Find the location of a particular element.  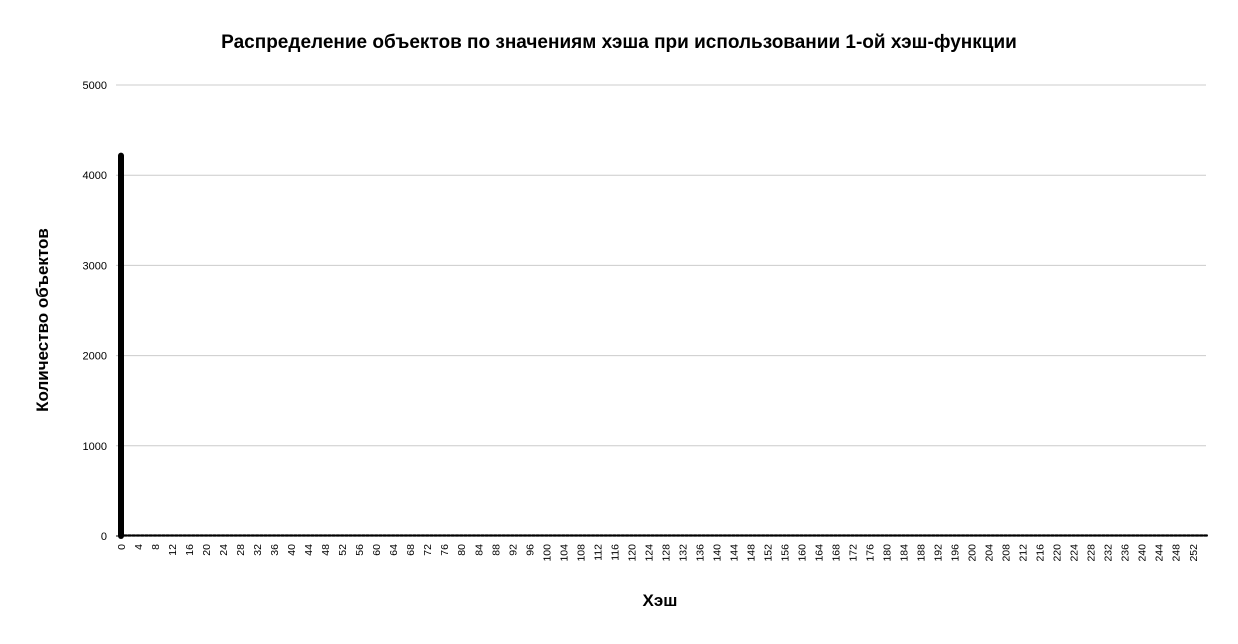

x-tick-label: 176 is located at coordinates (871, 553).